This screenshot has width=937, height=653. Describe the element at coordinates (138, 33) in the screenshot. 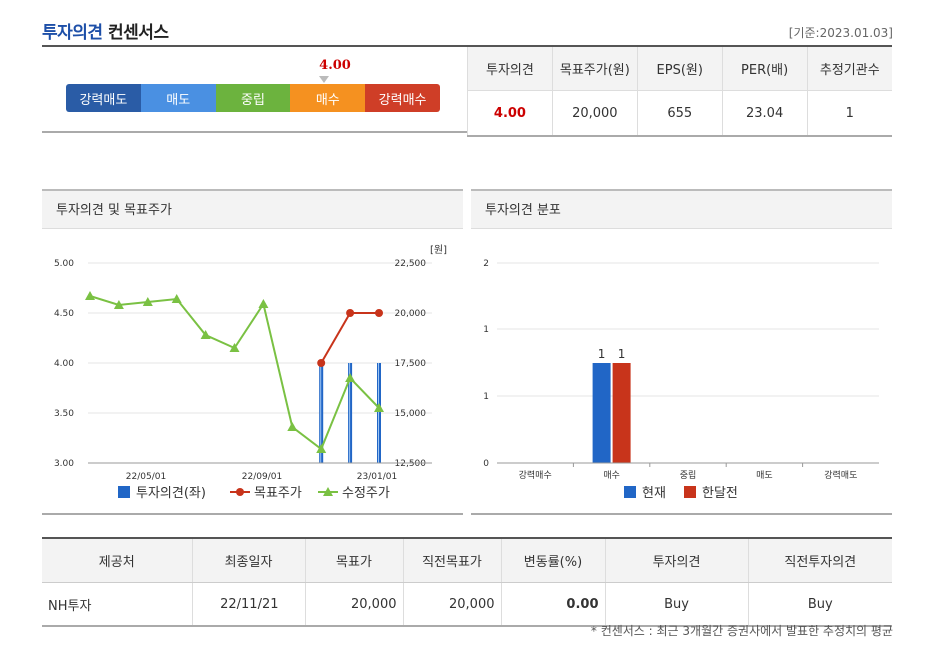

I see `page-title-secondary: 컨센서스` at that location.